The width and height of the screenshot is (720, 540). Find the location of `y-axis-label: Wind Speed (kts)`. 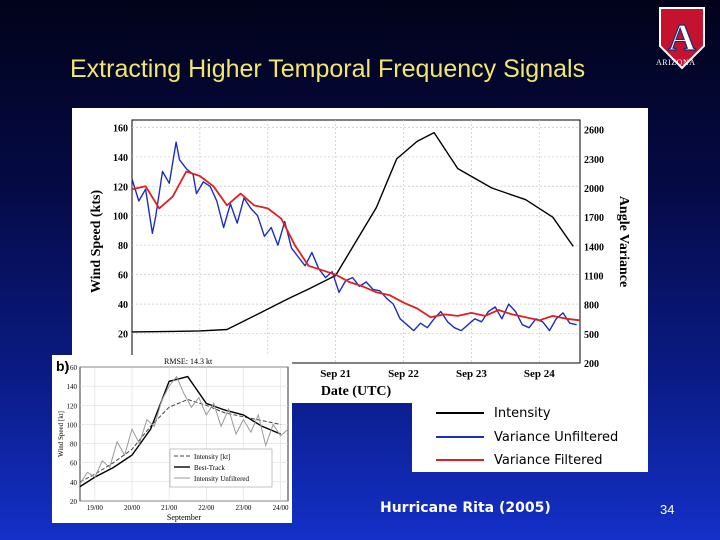

y-axis-label: Wind Speed (kts) is located at coordinates (96, 242).